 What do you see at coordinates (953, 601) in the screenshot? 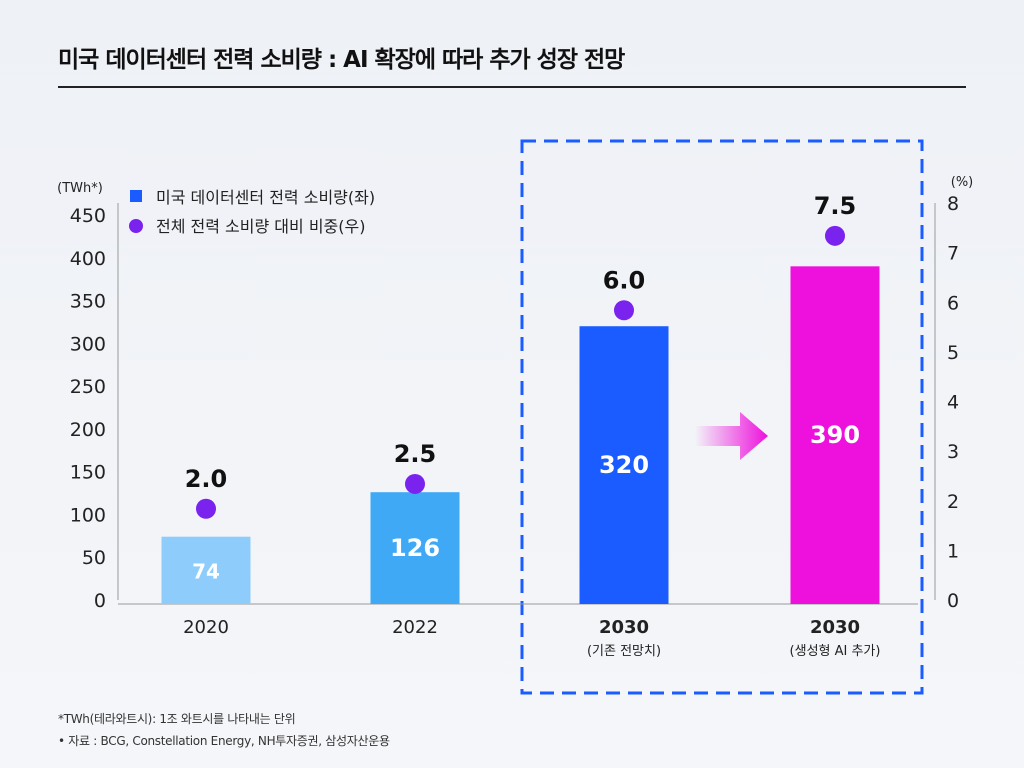
I see `right-tick-label: 0` at bounding box center [953, 601].